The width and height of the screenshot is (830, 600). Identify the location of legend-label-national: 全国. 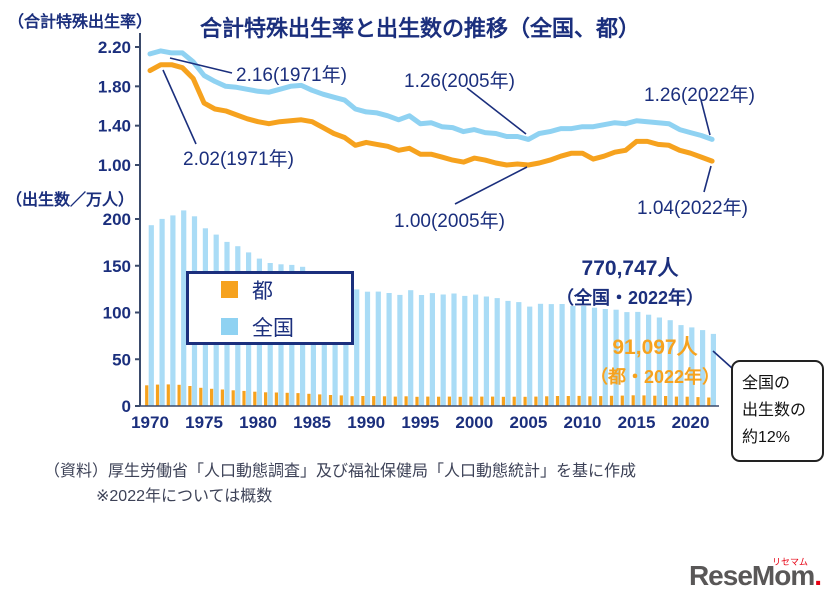
(273, 328).